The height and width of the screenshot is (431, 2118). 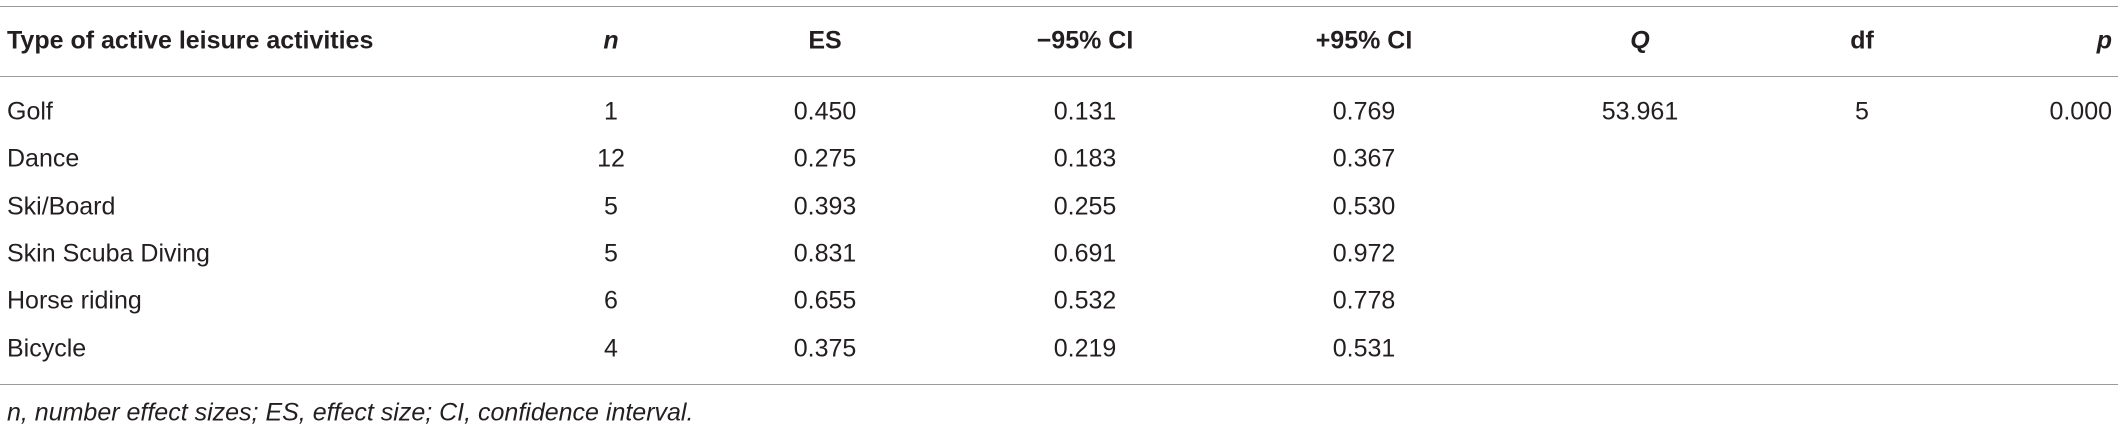 What do you see at coordinates (1364, 40) in the screenshot?
I see `column-header: +95% CI` at bounding box center [1364, 40].